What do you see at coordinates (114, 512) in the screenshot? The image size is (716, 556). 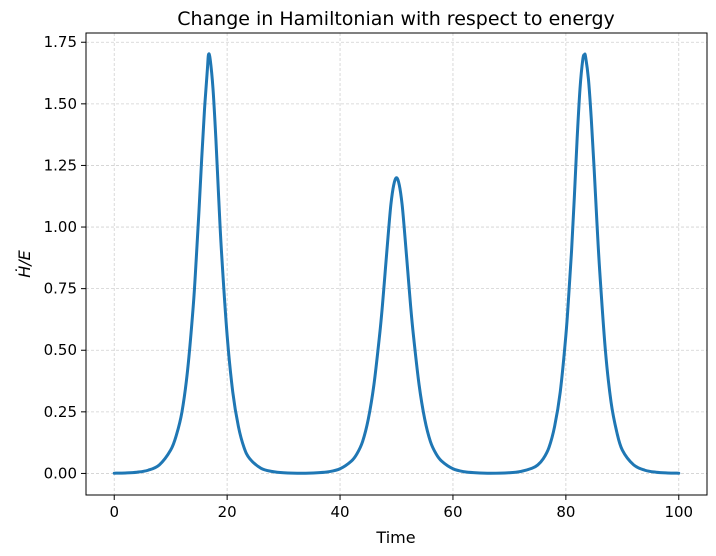 I see `x-tick-label: 0` at bounding box center [114, 512].